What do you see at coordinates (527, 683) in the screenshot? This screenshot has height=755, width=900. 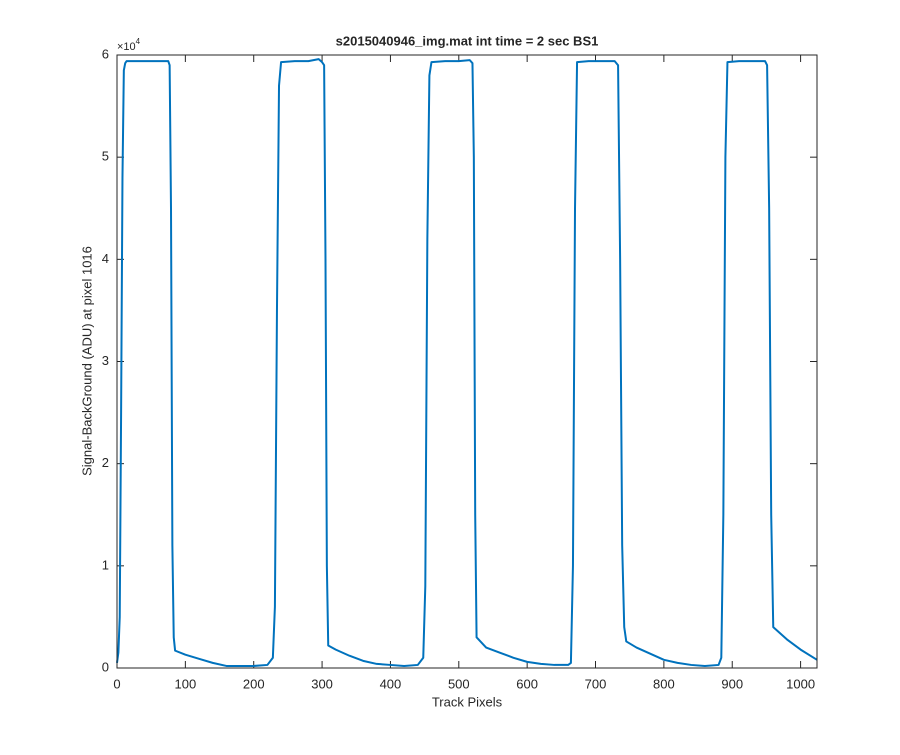 I see `x-tick-label: 600` at bounding box center [527, 683].